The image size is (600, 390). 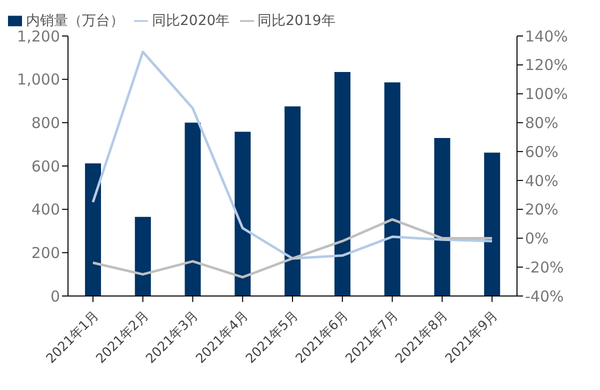 I want to click on y2-tick-label: -40%, so click(x=544, y=296).